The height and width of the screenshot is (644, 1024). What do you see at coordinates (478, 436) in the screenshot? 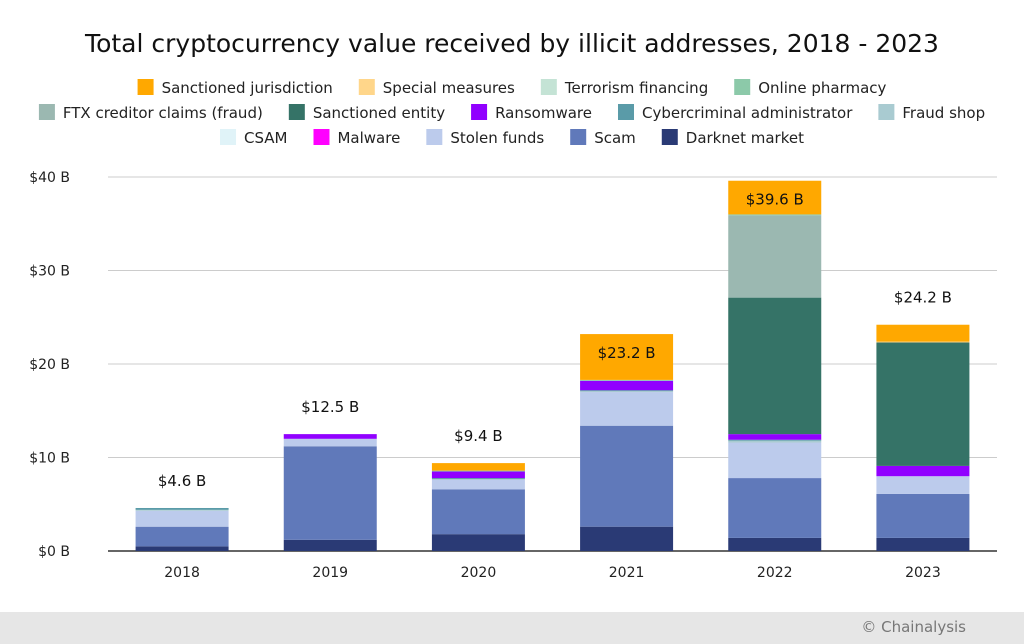
I see `total-data-label: $9.4 B` at bounding box center [478, 436].